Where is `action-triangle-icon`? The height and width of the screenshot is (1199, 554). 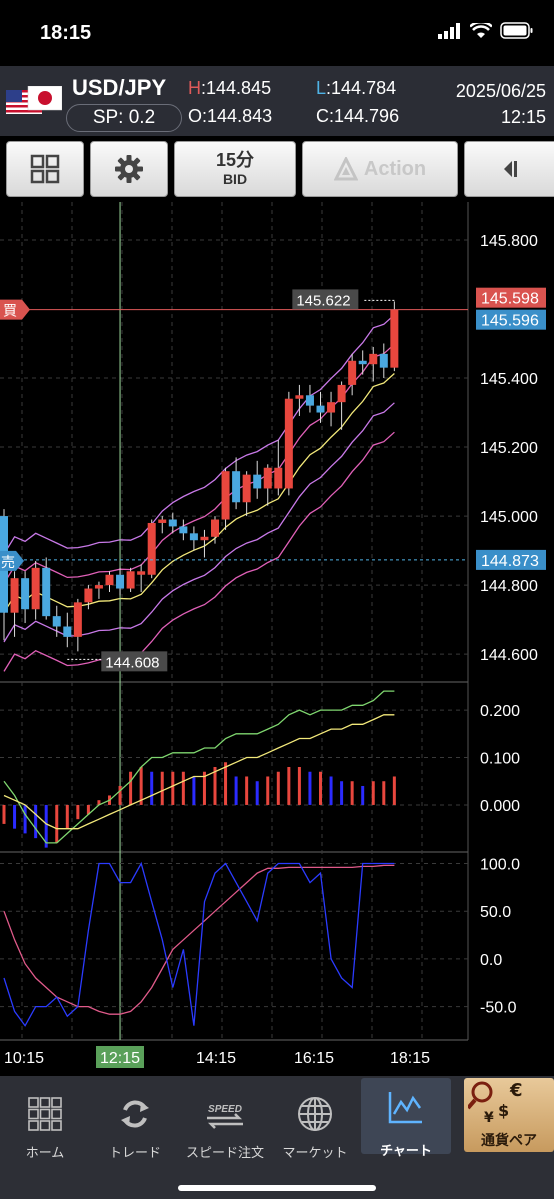 action-triangle-icon is located at coordinates (345, 169).